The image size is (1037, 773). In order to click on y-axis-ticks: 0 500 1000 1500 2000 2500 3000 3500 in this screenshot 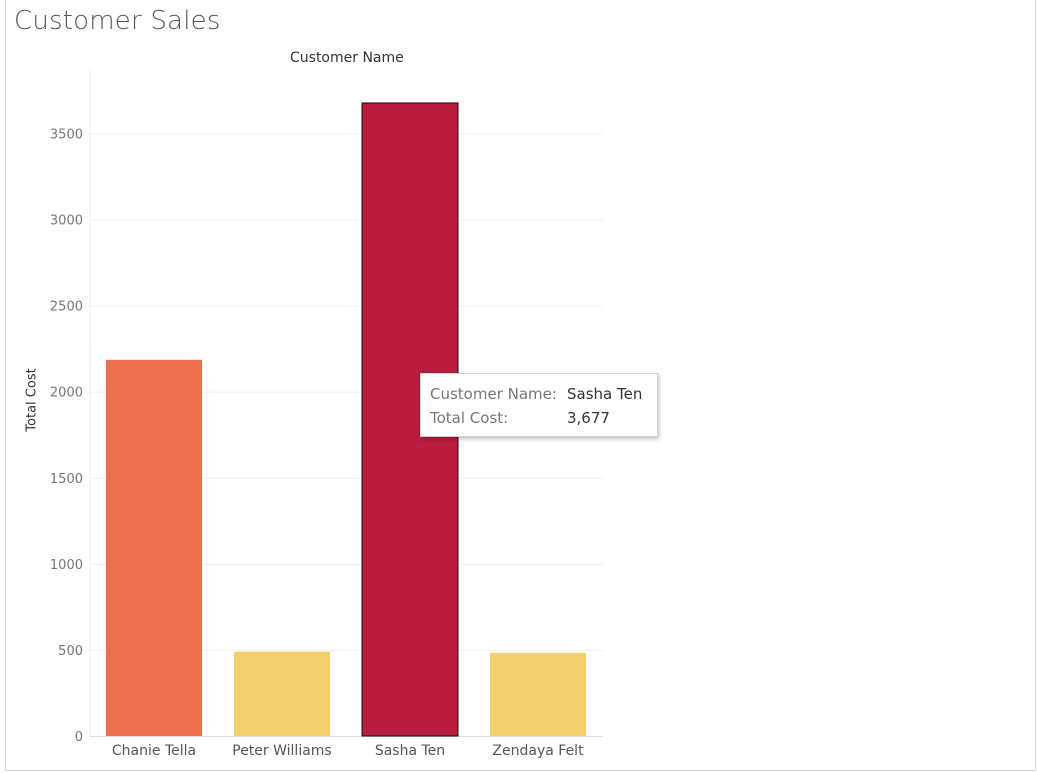, I will do `click(66, 436)`.